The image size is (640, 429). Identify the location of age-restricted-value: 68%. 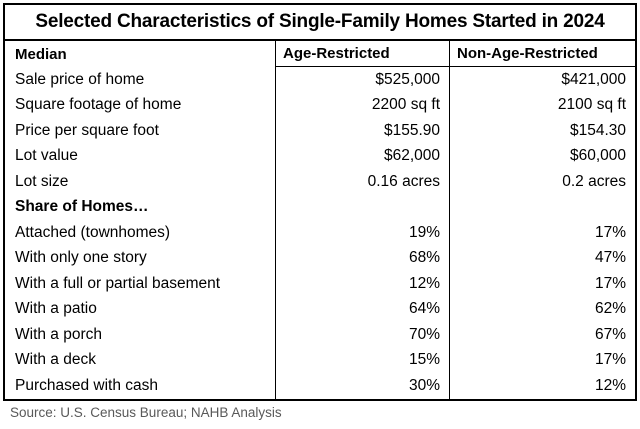
(362, 258).